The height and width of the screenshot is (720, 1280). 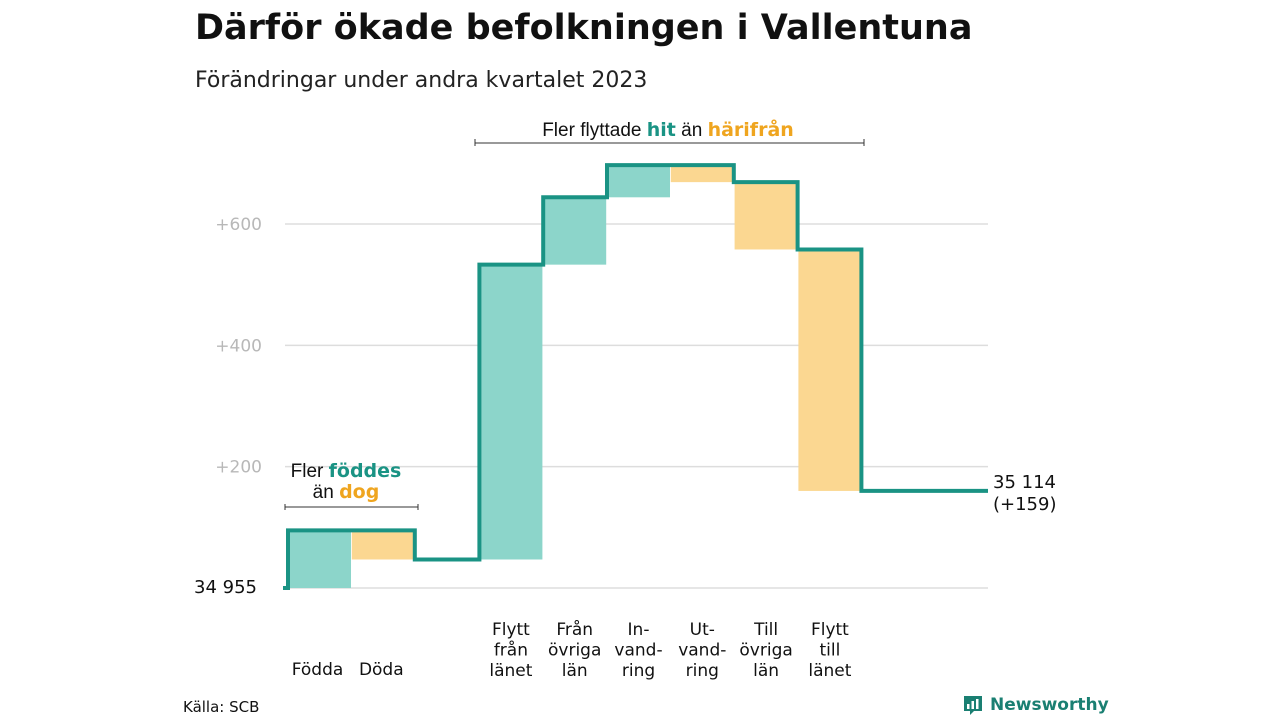 I want to click on y-tick-label-200: +200, so click(x=238, y=468).